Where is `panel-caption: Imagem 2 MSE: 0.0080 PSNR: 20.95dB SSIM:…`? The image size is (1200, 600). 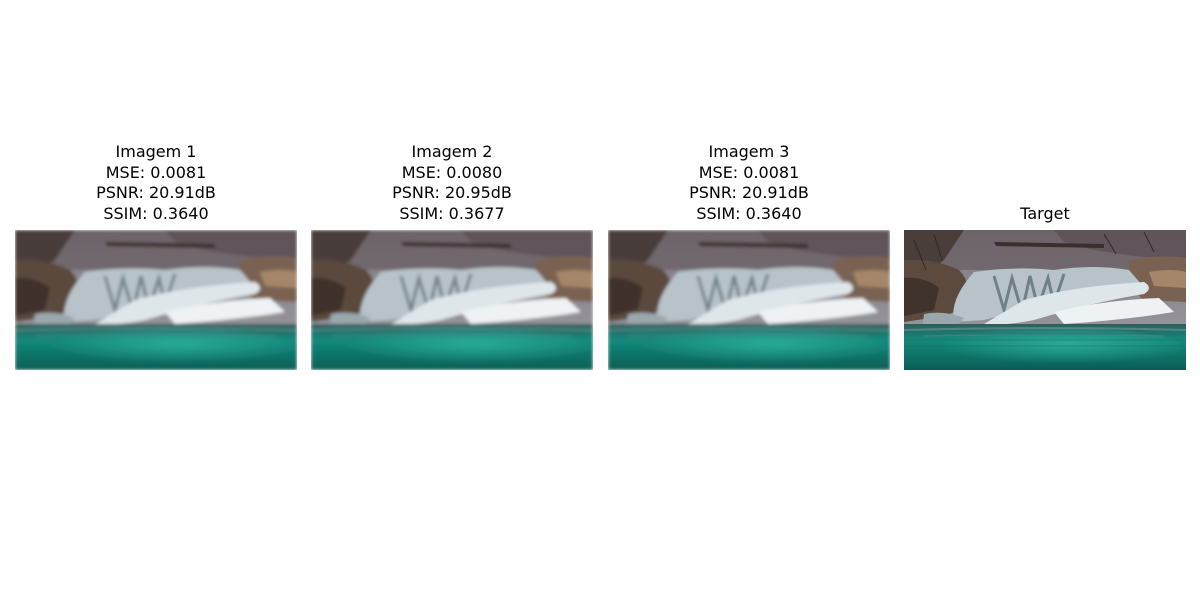 panel-caption: Imagem 2 MSE: 0.0080 PSNR: 20.95dB SSIM:… is located at coordinates (452, 183).